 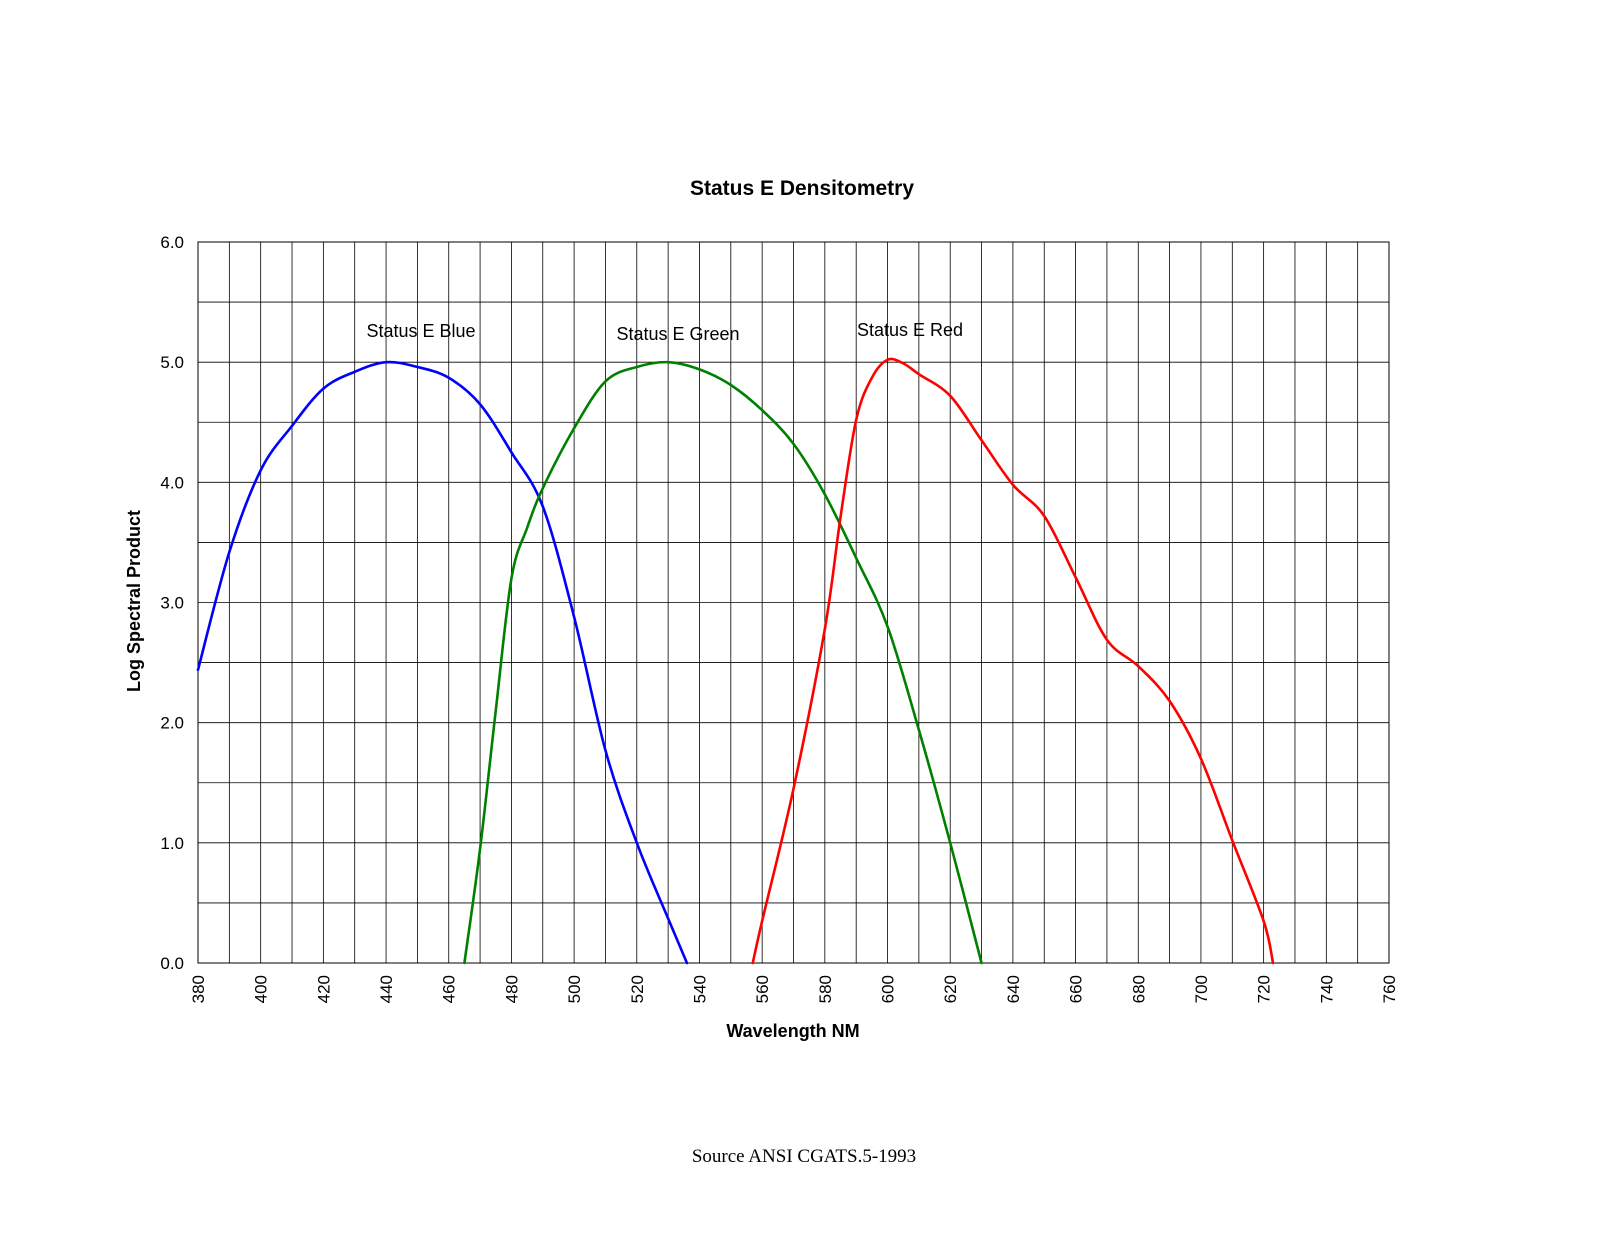 I want to click on x-tick-label: 500, so click(x=574, y=989).